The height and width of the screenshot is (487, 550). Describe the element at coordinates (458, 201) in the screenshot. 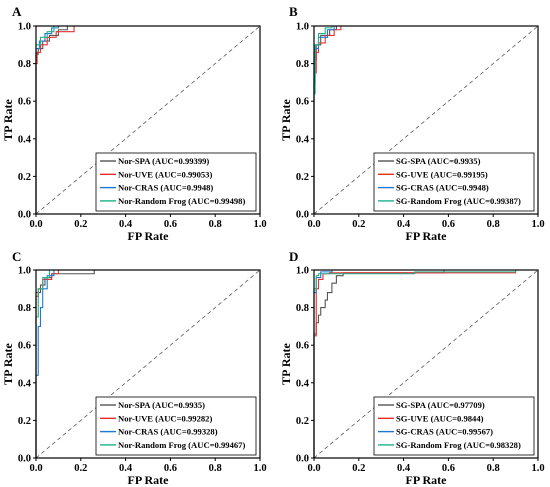

I see `legend-entry: SG-Random Frog (AUC=0.99387)` at that location.